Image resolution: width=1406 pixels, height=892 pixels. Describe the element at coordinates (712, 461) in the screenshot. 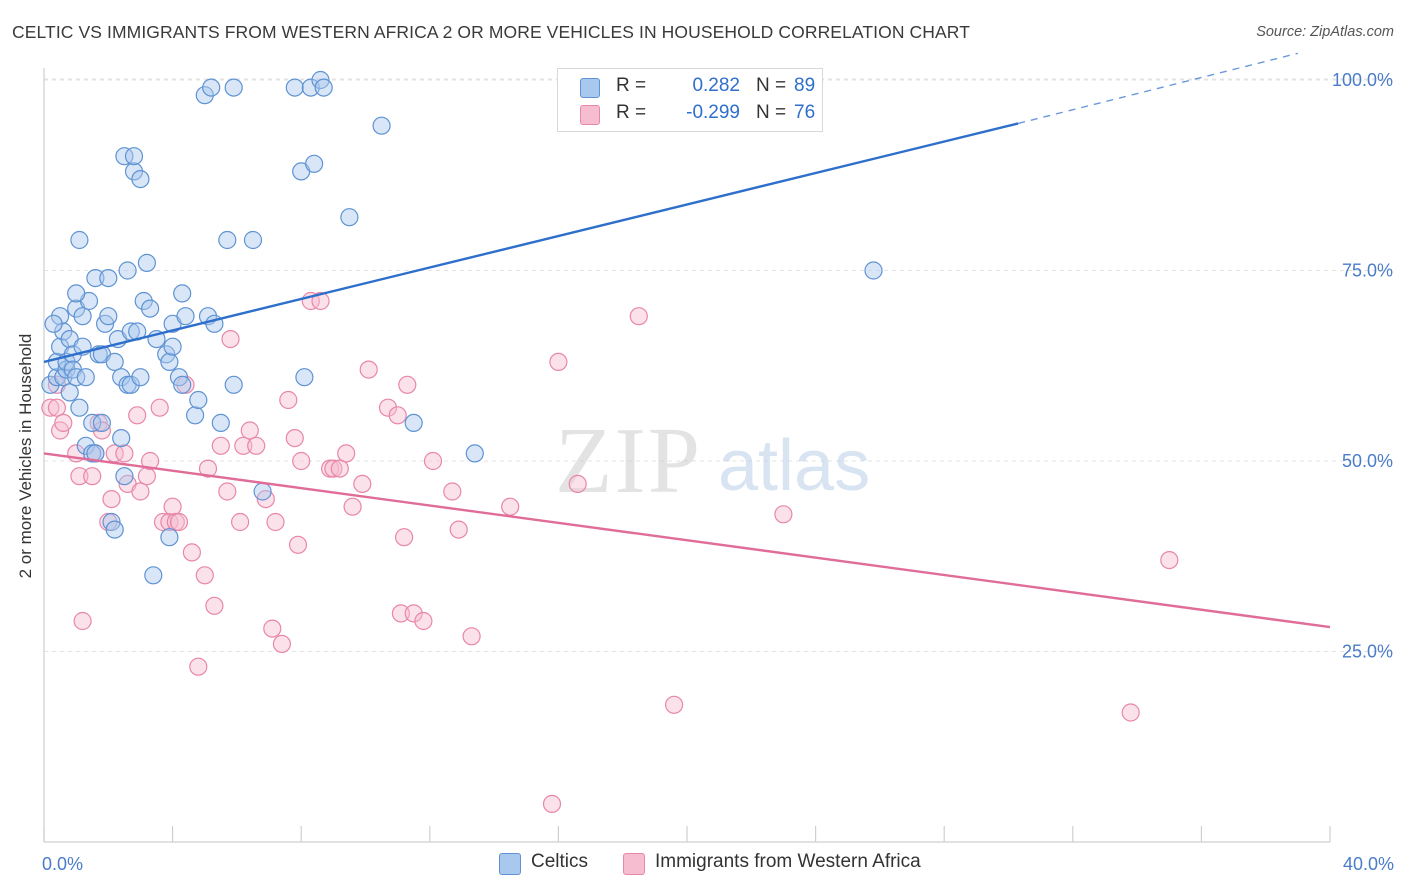

I see `watermark: ZIP atlas` at that location.